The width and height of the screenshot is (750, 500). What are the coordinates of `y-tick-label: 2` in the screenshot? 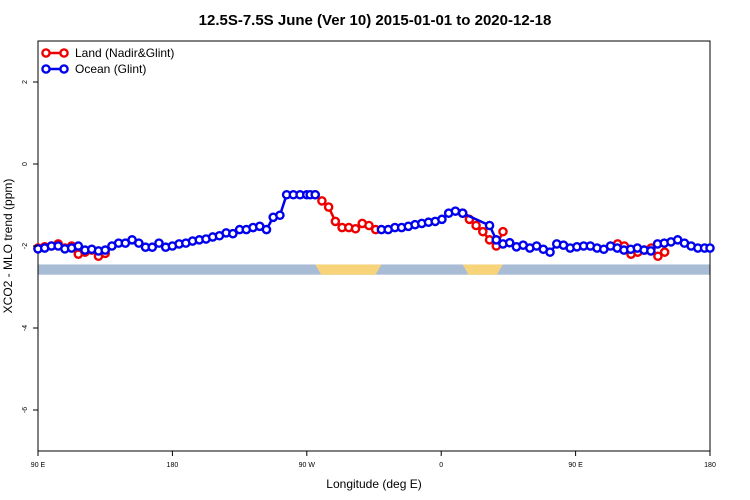 It's located at (25, 82).